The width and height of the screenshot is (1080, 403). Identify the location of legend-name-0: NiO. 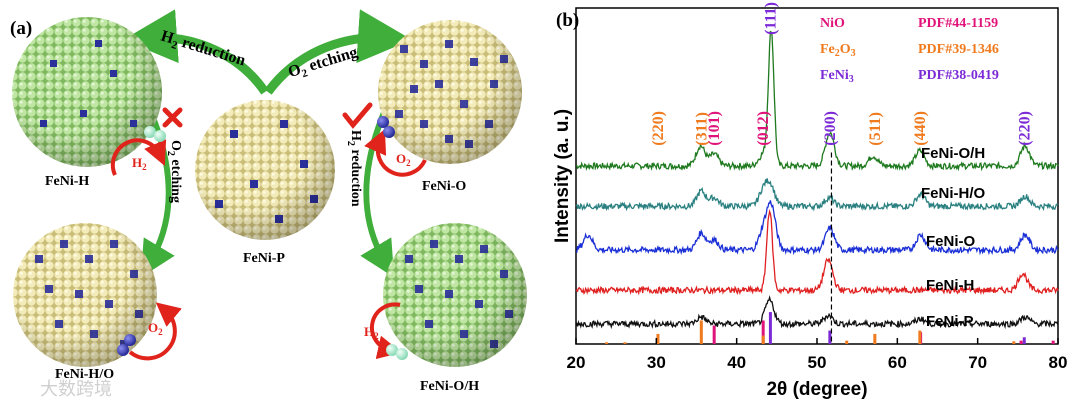
(832, 23).